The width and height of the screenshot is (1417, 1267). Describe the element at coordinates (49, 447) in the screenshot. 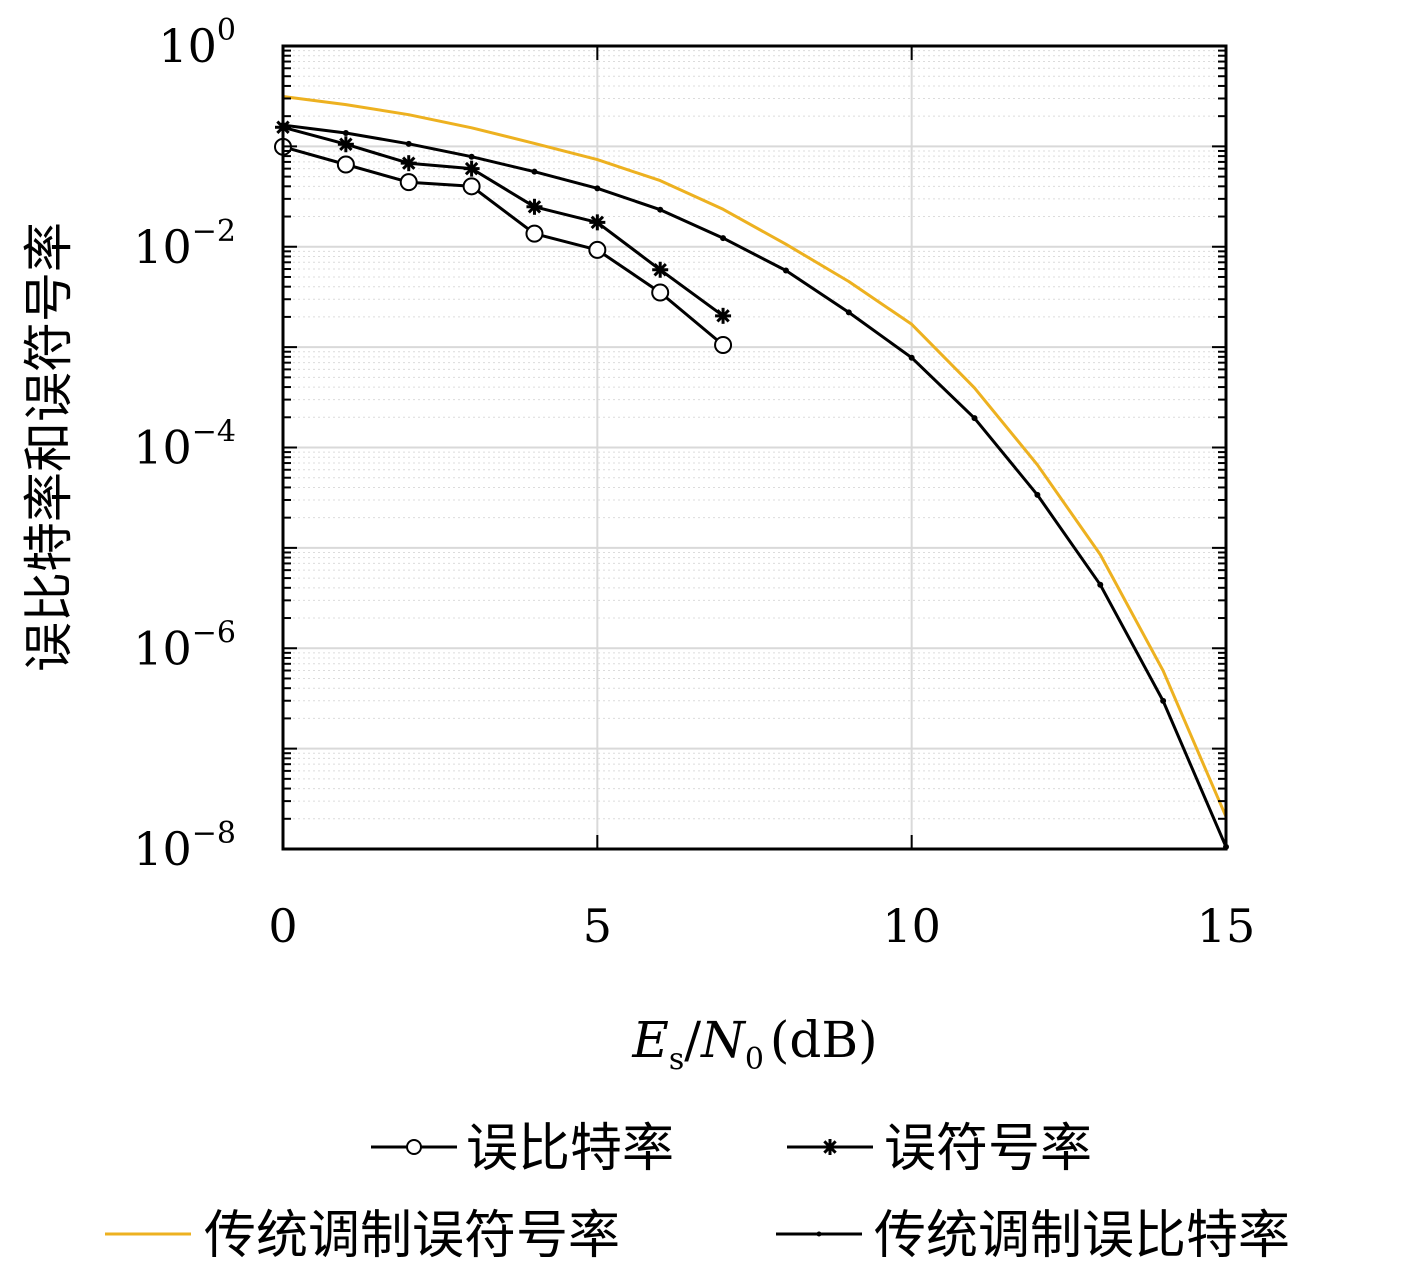

I see `y-axis-title: 误比特率和误符号率` at that location.